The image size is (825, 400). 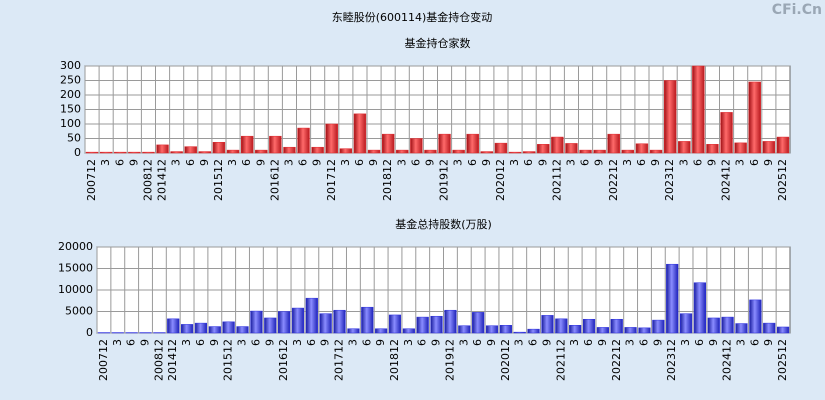 What do you see at coordinates (412, 17) in the screenshot?
I see `page-title: 东睦股份(600114)基金持仓变动` at bounding box center [412, 17].